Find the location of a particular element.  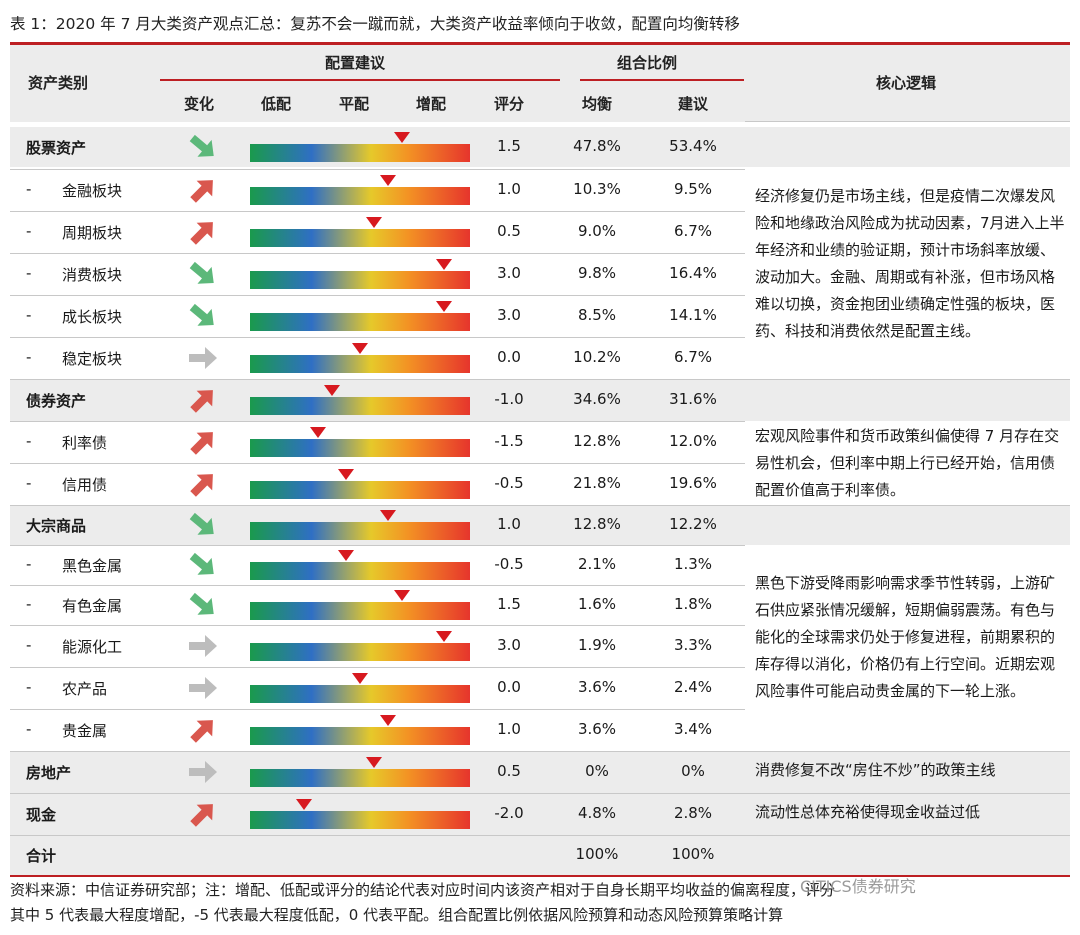

asset-name: 消费板块 is located at coordinates (92, 275).